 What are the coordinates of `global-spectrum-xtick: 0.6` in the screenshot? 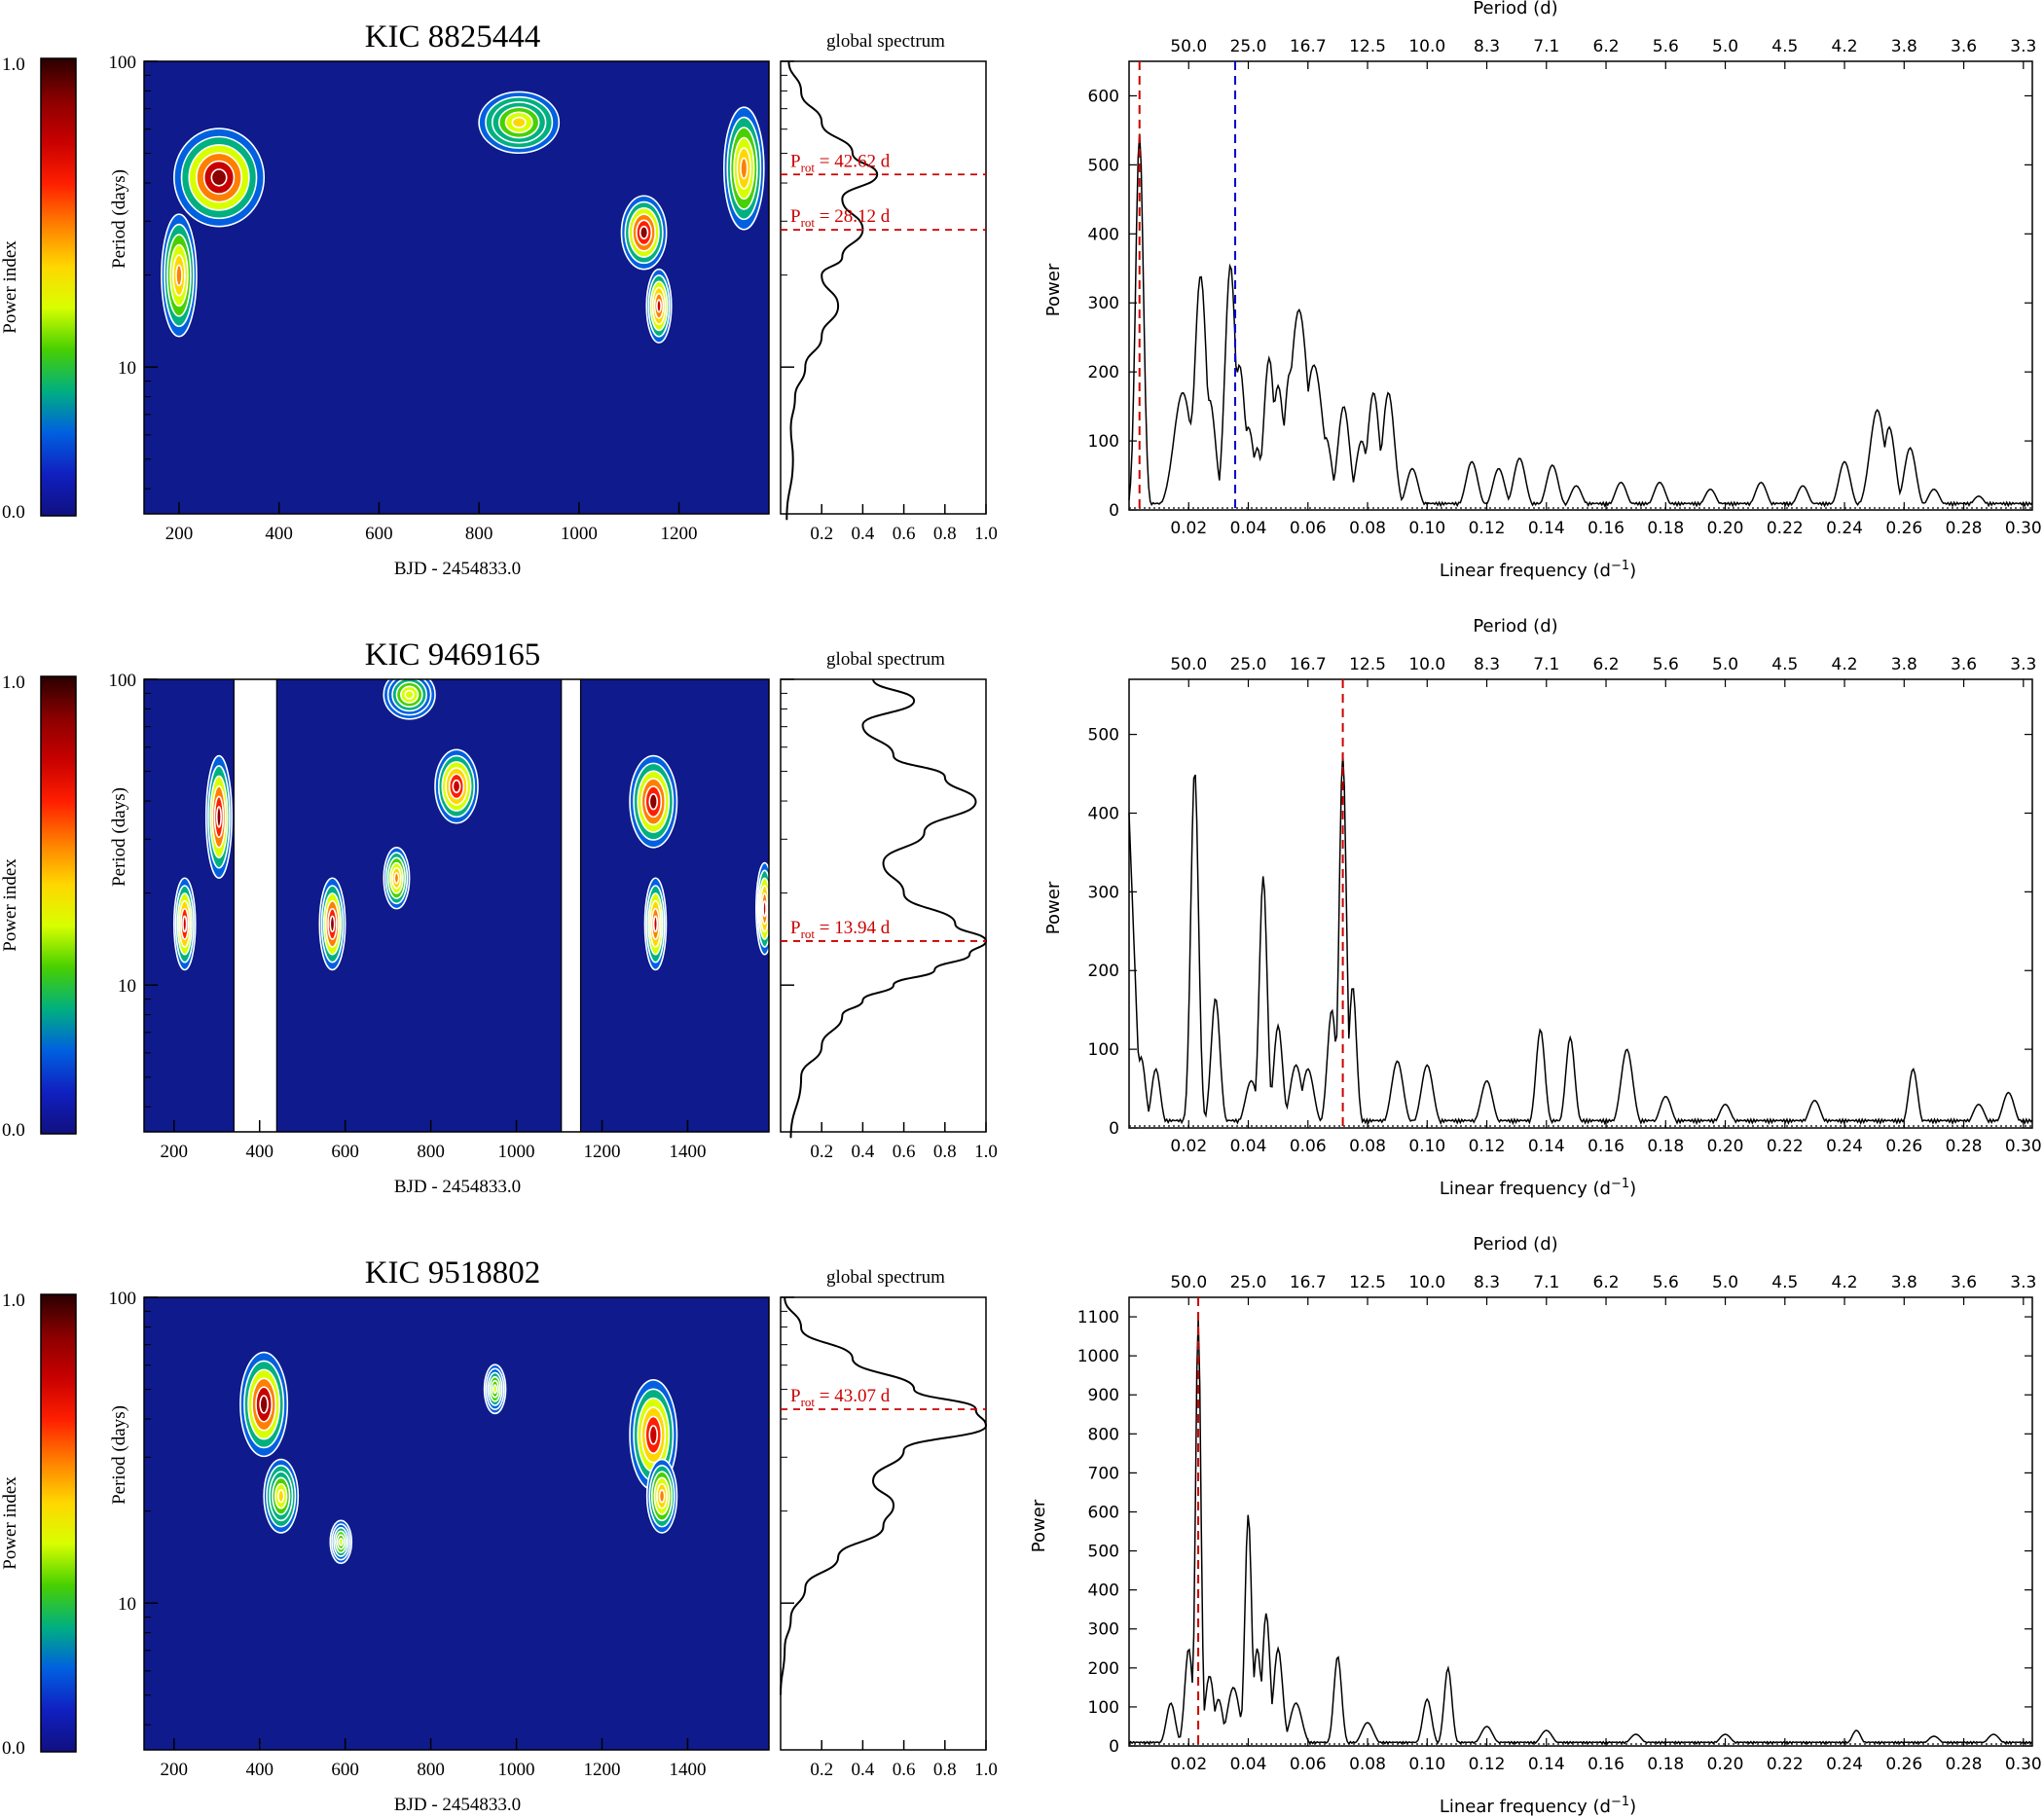 It's located at (905, 1770).